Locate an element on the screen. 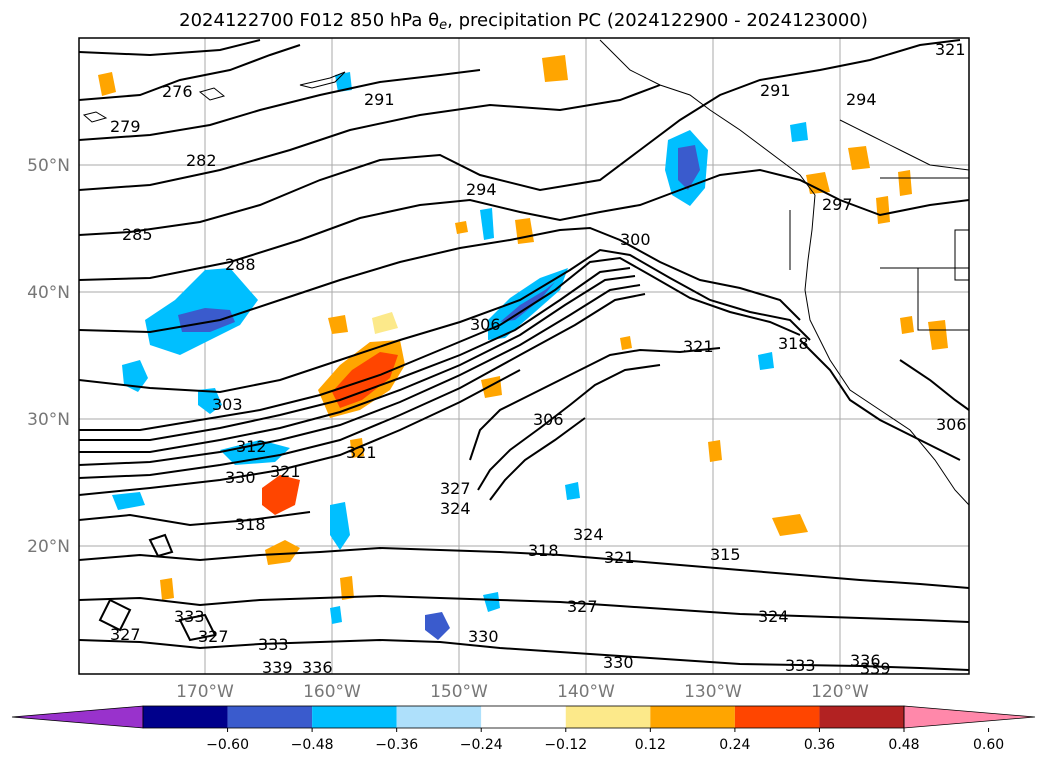 The width and height of the screenshot is (1047, 767). contour-label: 288 is located at coordinates (240, 264).